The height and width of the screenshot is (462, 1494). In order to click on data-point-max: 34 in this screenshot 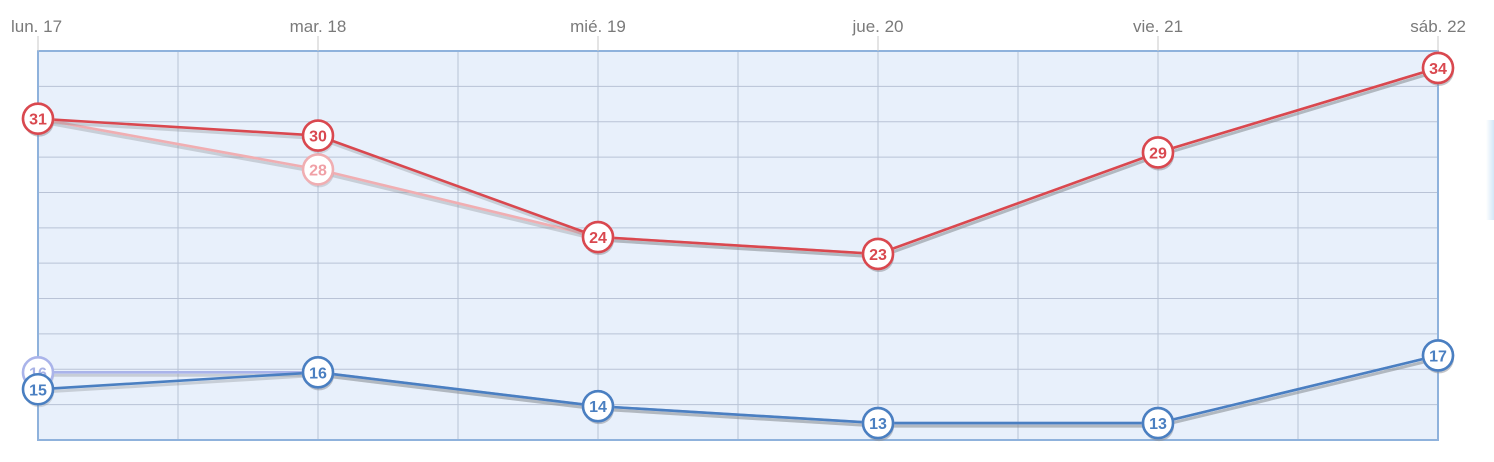, I will do `click(1438, 68)`.